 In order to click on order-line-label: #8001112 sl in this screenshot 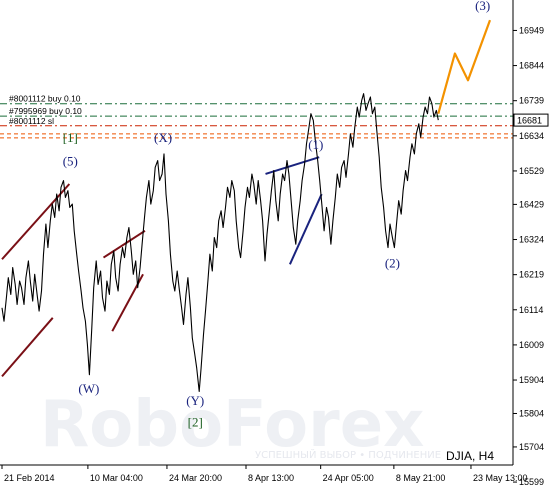, I will do `click(31, 121)`.